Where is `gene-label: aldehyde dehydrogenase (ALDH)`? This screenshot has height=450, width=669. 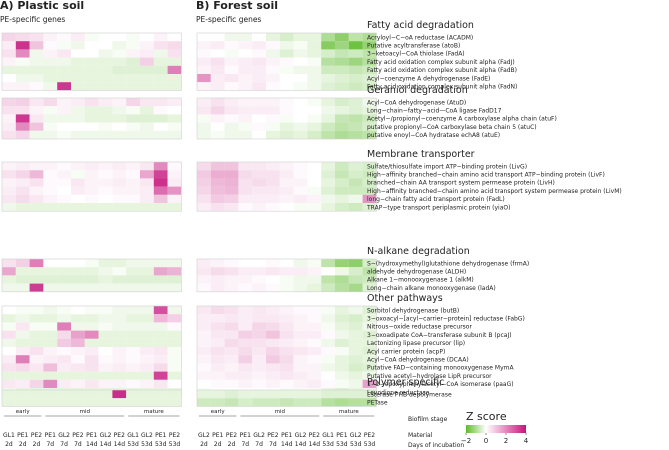
gene-label: aldehyde dehydrogenase (ALDH) is located at coordinates (416, 272).